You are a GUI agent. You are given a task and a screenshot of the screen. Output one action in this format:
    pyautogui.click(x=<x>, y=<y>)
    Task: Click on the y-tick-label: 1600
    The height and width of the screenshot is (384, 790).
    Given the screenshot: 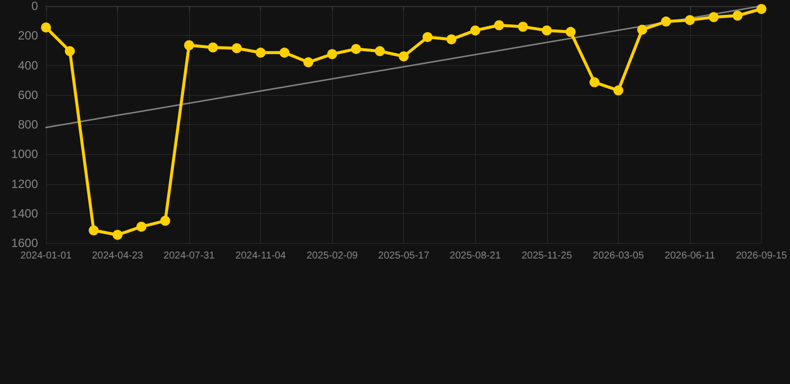 What is the action you would take?
    pyautogui.click(x=24, y=243)
    